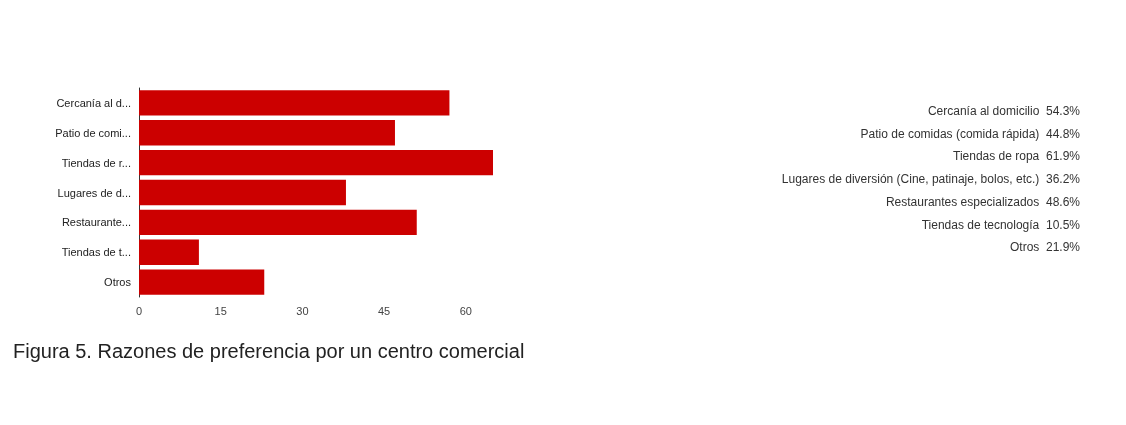  Describe the element at coordinates (302, 310) in the screenshot. I see `x-tick-label: 30` at that location.